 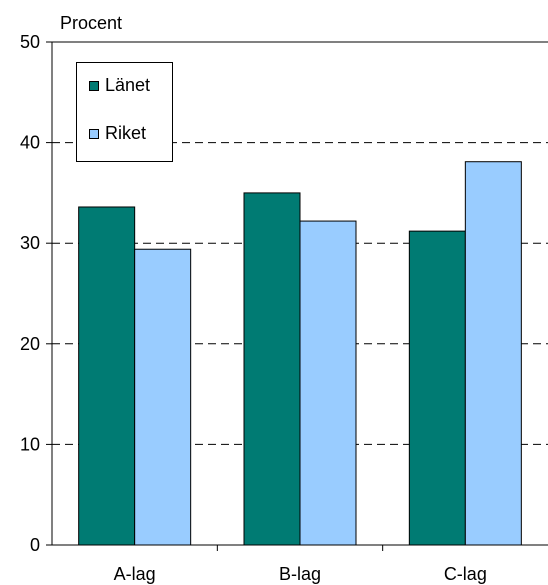 What do you see at coordinates (135, 574) in the screenshot?
I see `x-tick-label: A-lag` at bounding box center [135, 574].